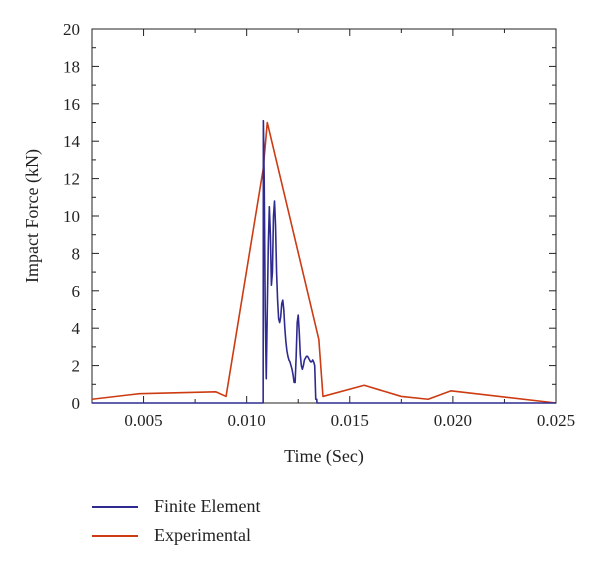  Describe the element at coordinates (76, 328) in the screenshot. I see `y-tick-label: 4` at that location.